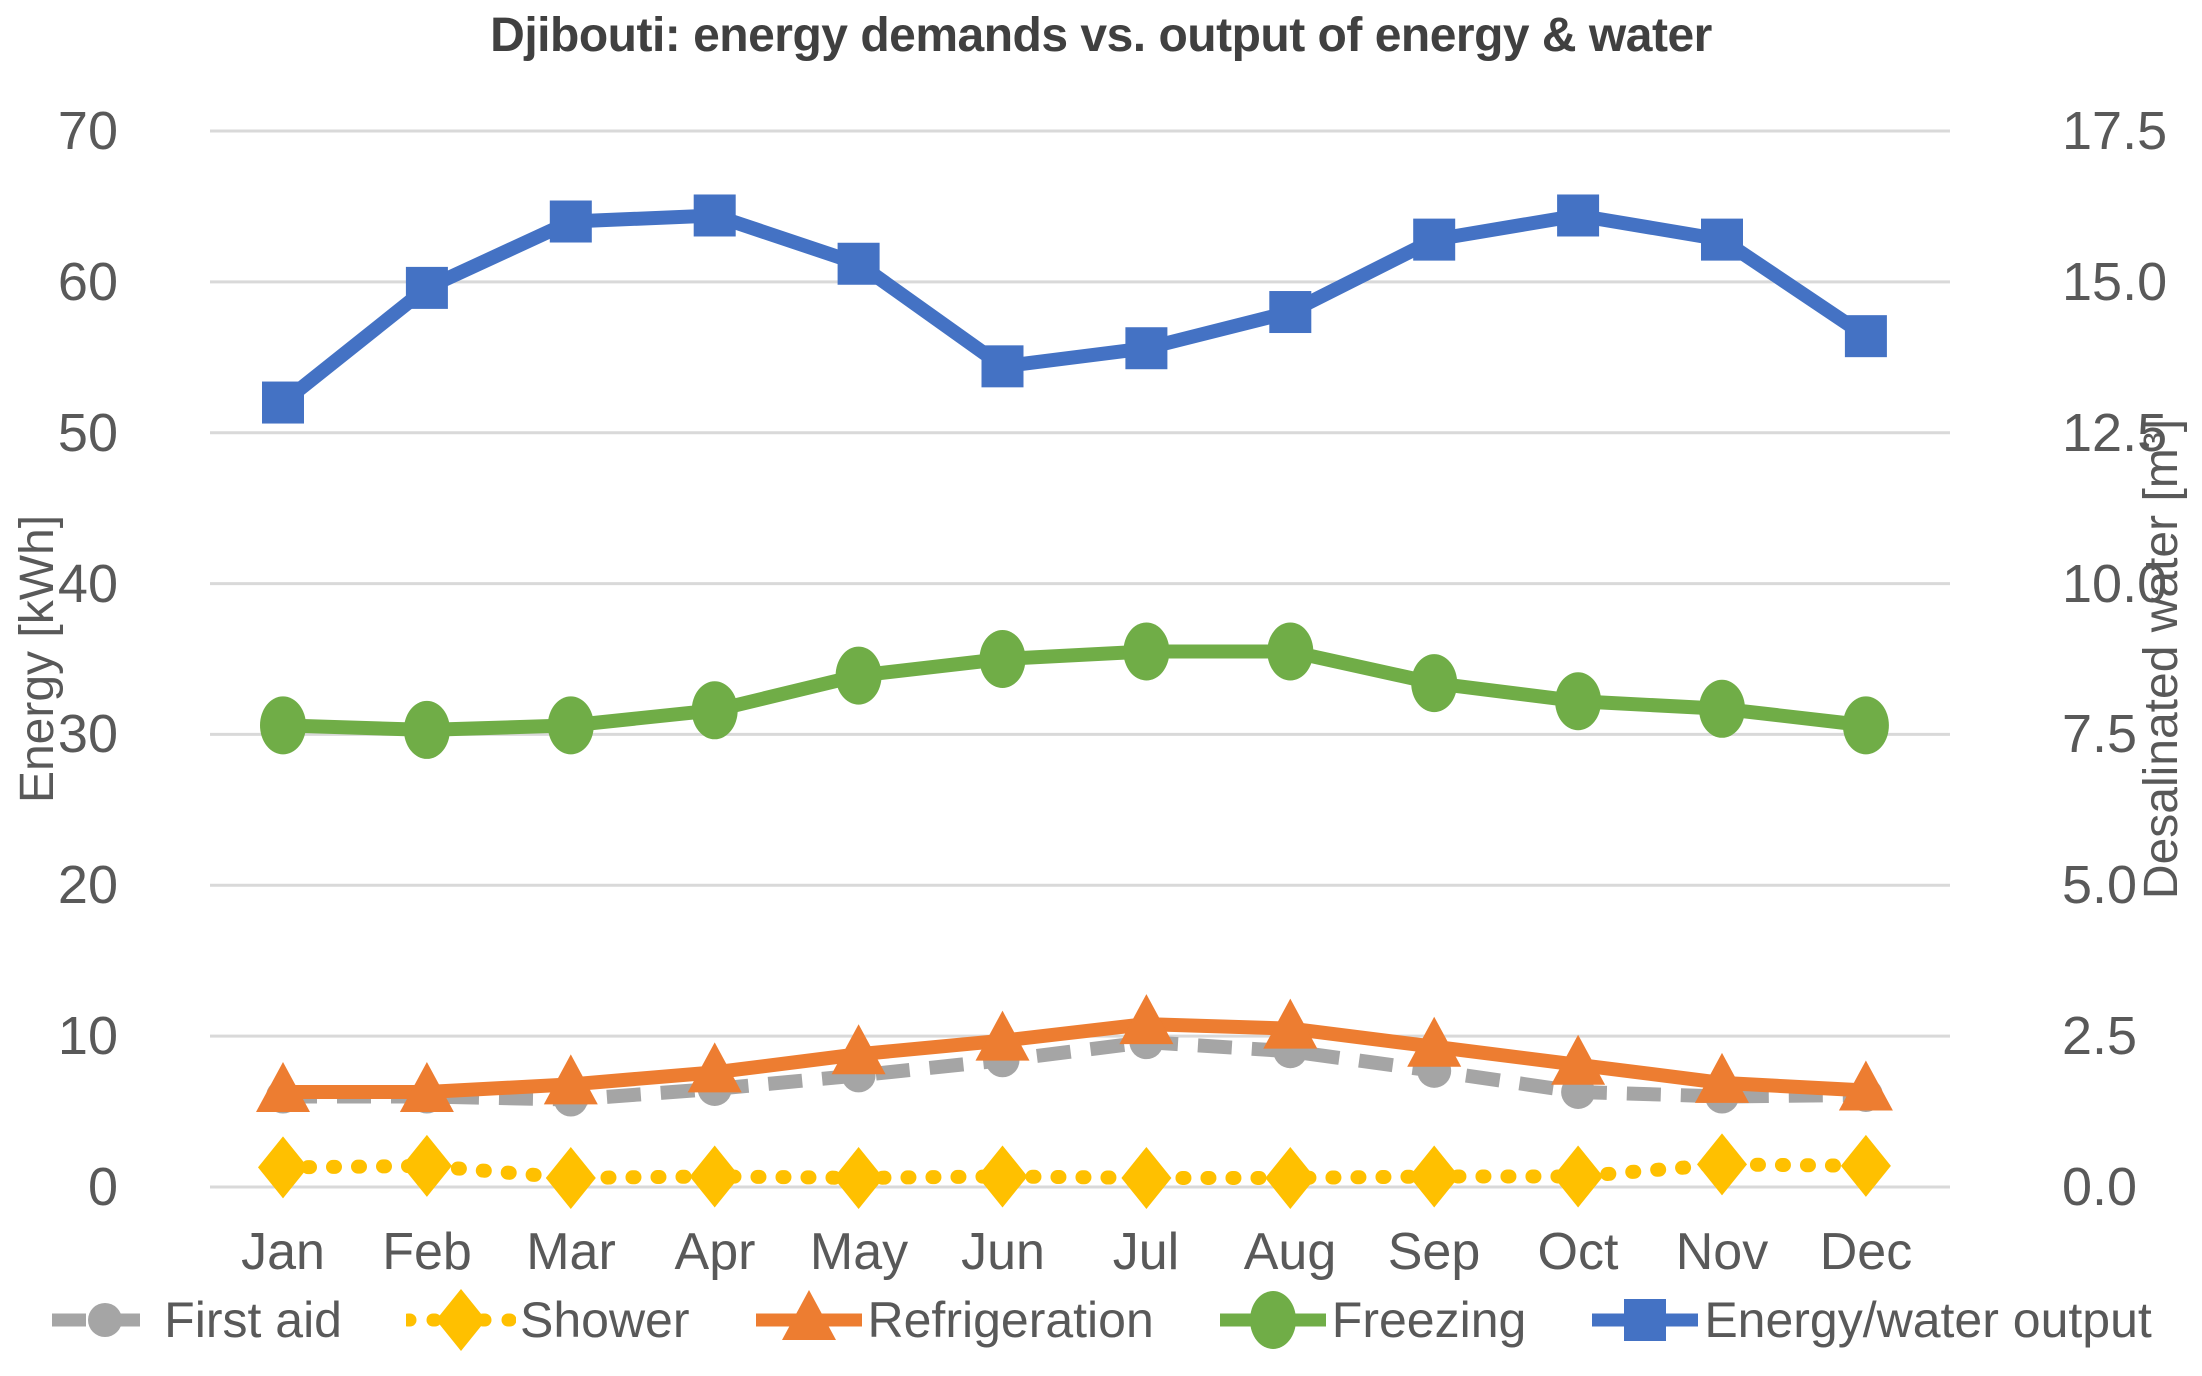 The image size is (2202, 1376). Describe the element at coordinates (461, 1320) in the screenshot. I see `shower-series-marker-icon` at that location.